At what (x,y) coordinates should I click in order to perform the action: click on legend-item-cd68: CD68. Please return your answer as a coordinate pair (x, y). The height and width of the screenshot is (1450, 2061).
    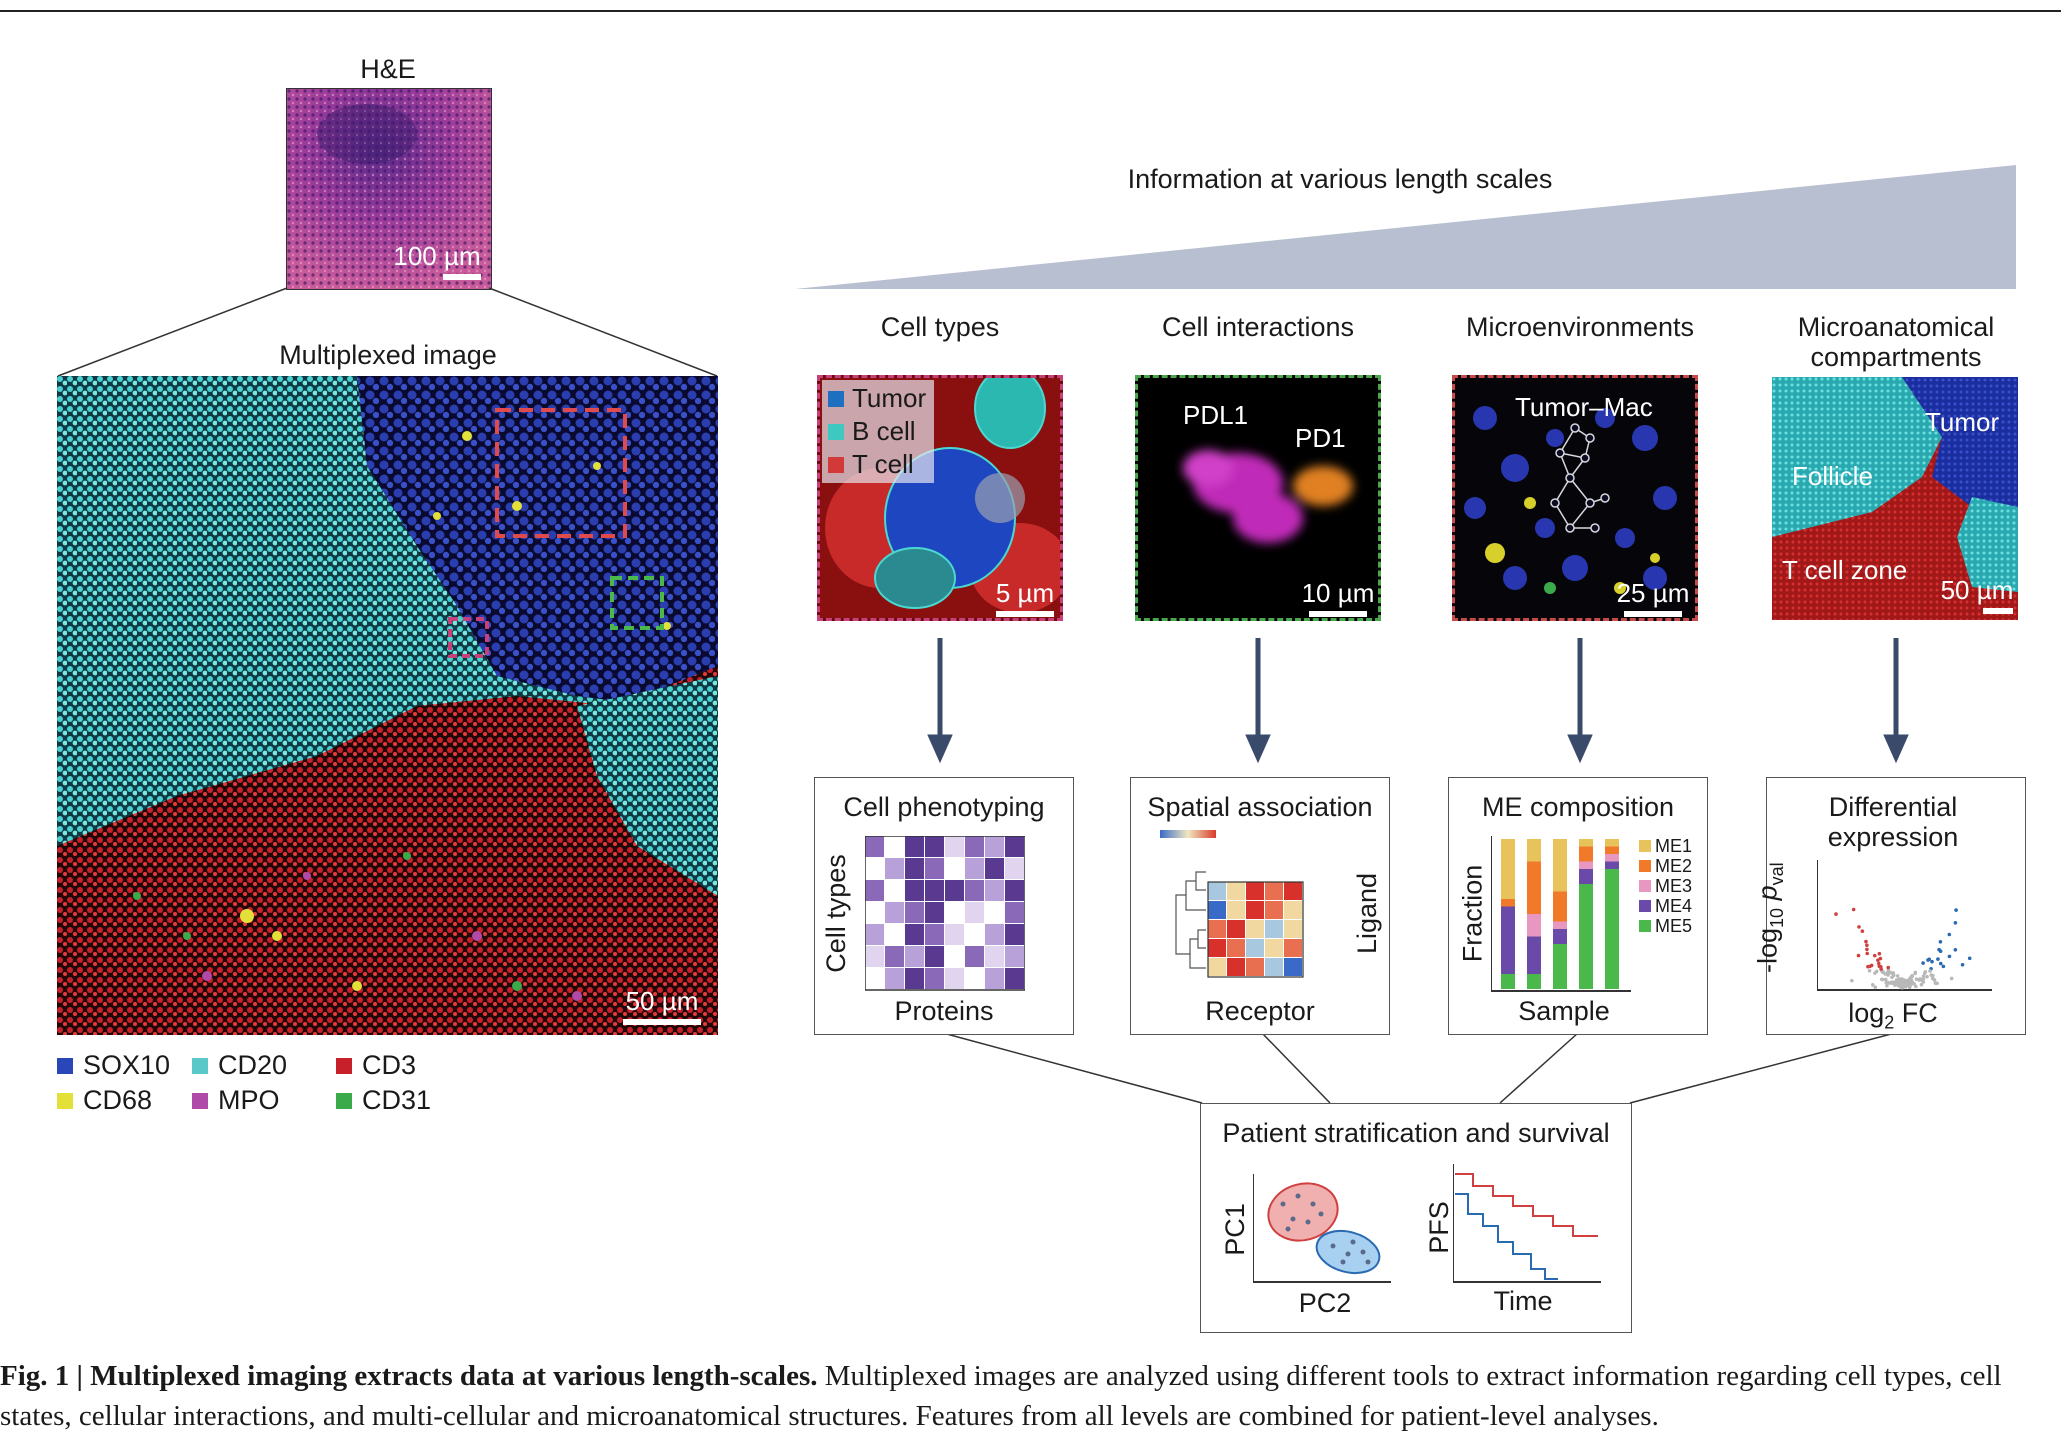
    Looking at the image, I should click on (104, 1100).